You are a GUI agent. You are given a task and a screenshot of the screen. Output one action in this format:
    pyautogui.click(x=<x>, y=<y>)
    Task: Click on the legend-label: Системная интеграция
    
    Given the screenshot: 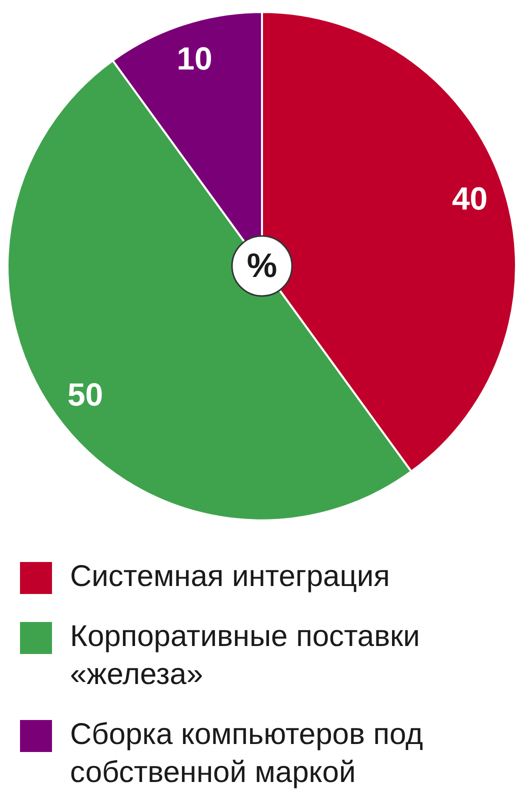 What is the action you would take?
    pyautogui.click(x=230, y=576)
    